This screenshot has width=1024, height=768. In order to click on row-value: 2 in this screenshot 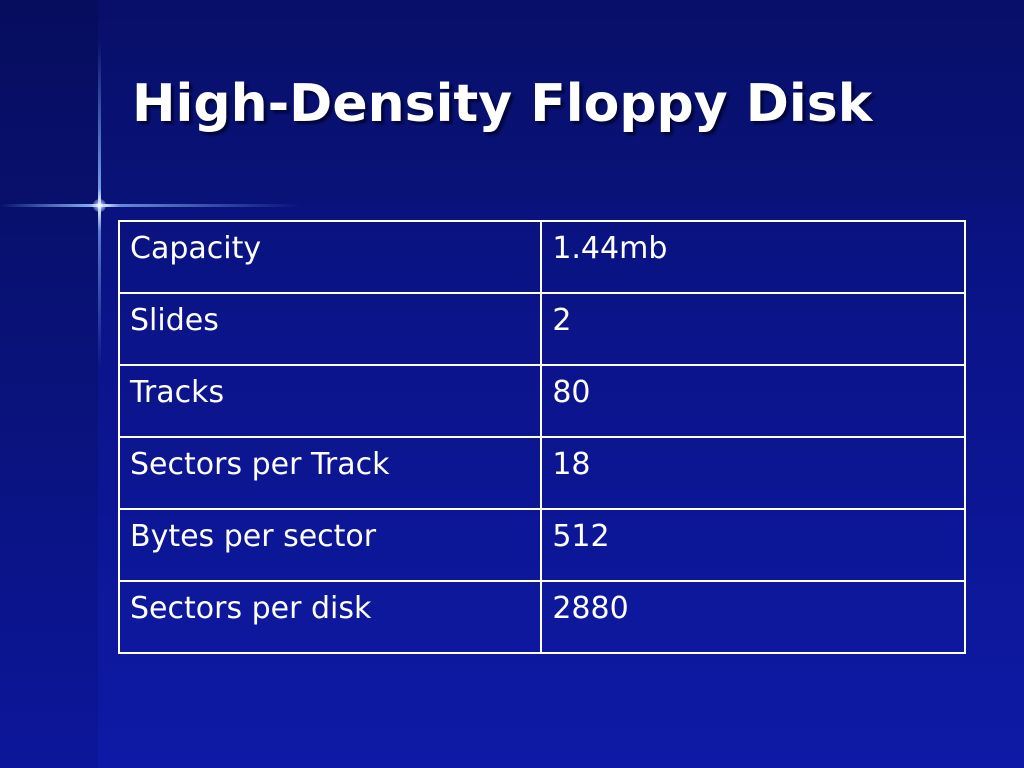, I will do `click(753, 329)`.